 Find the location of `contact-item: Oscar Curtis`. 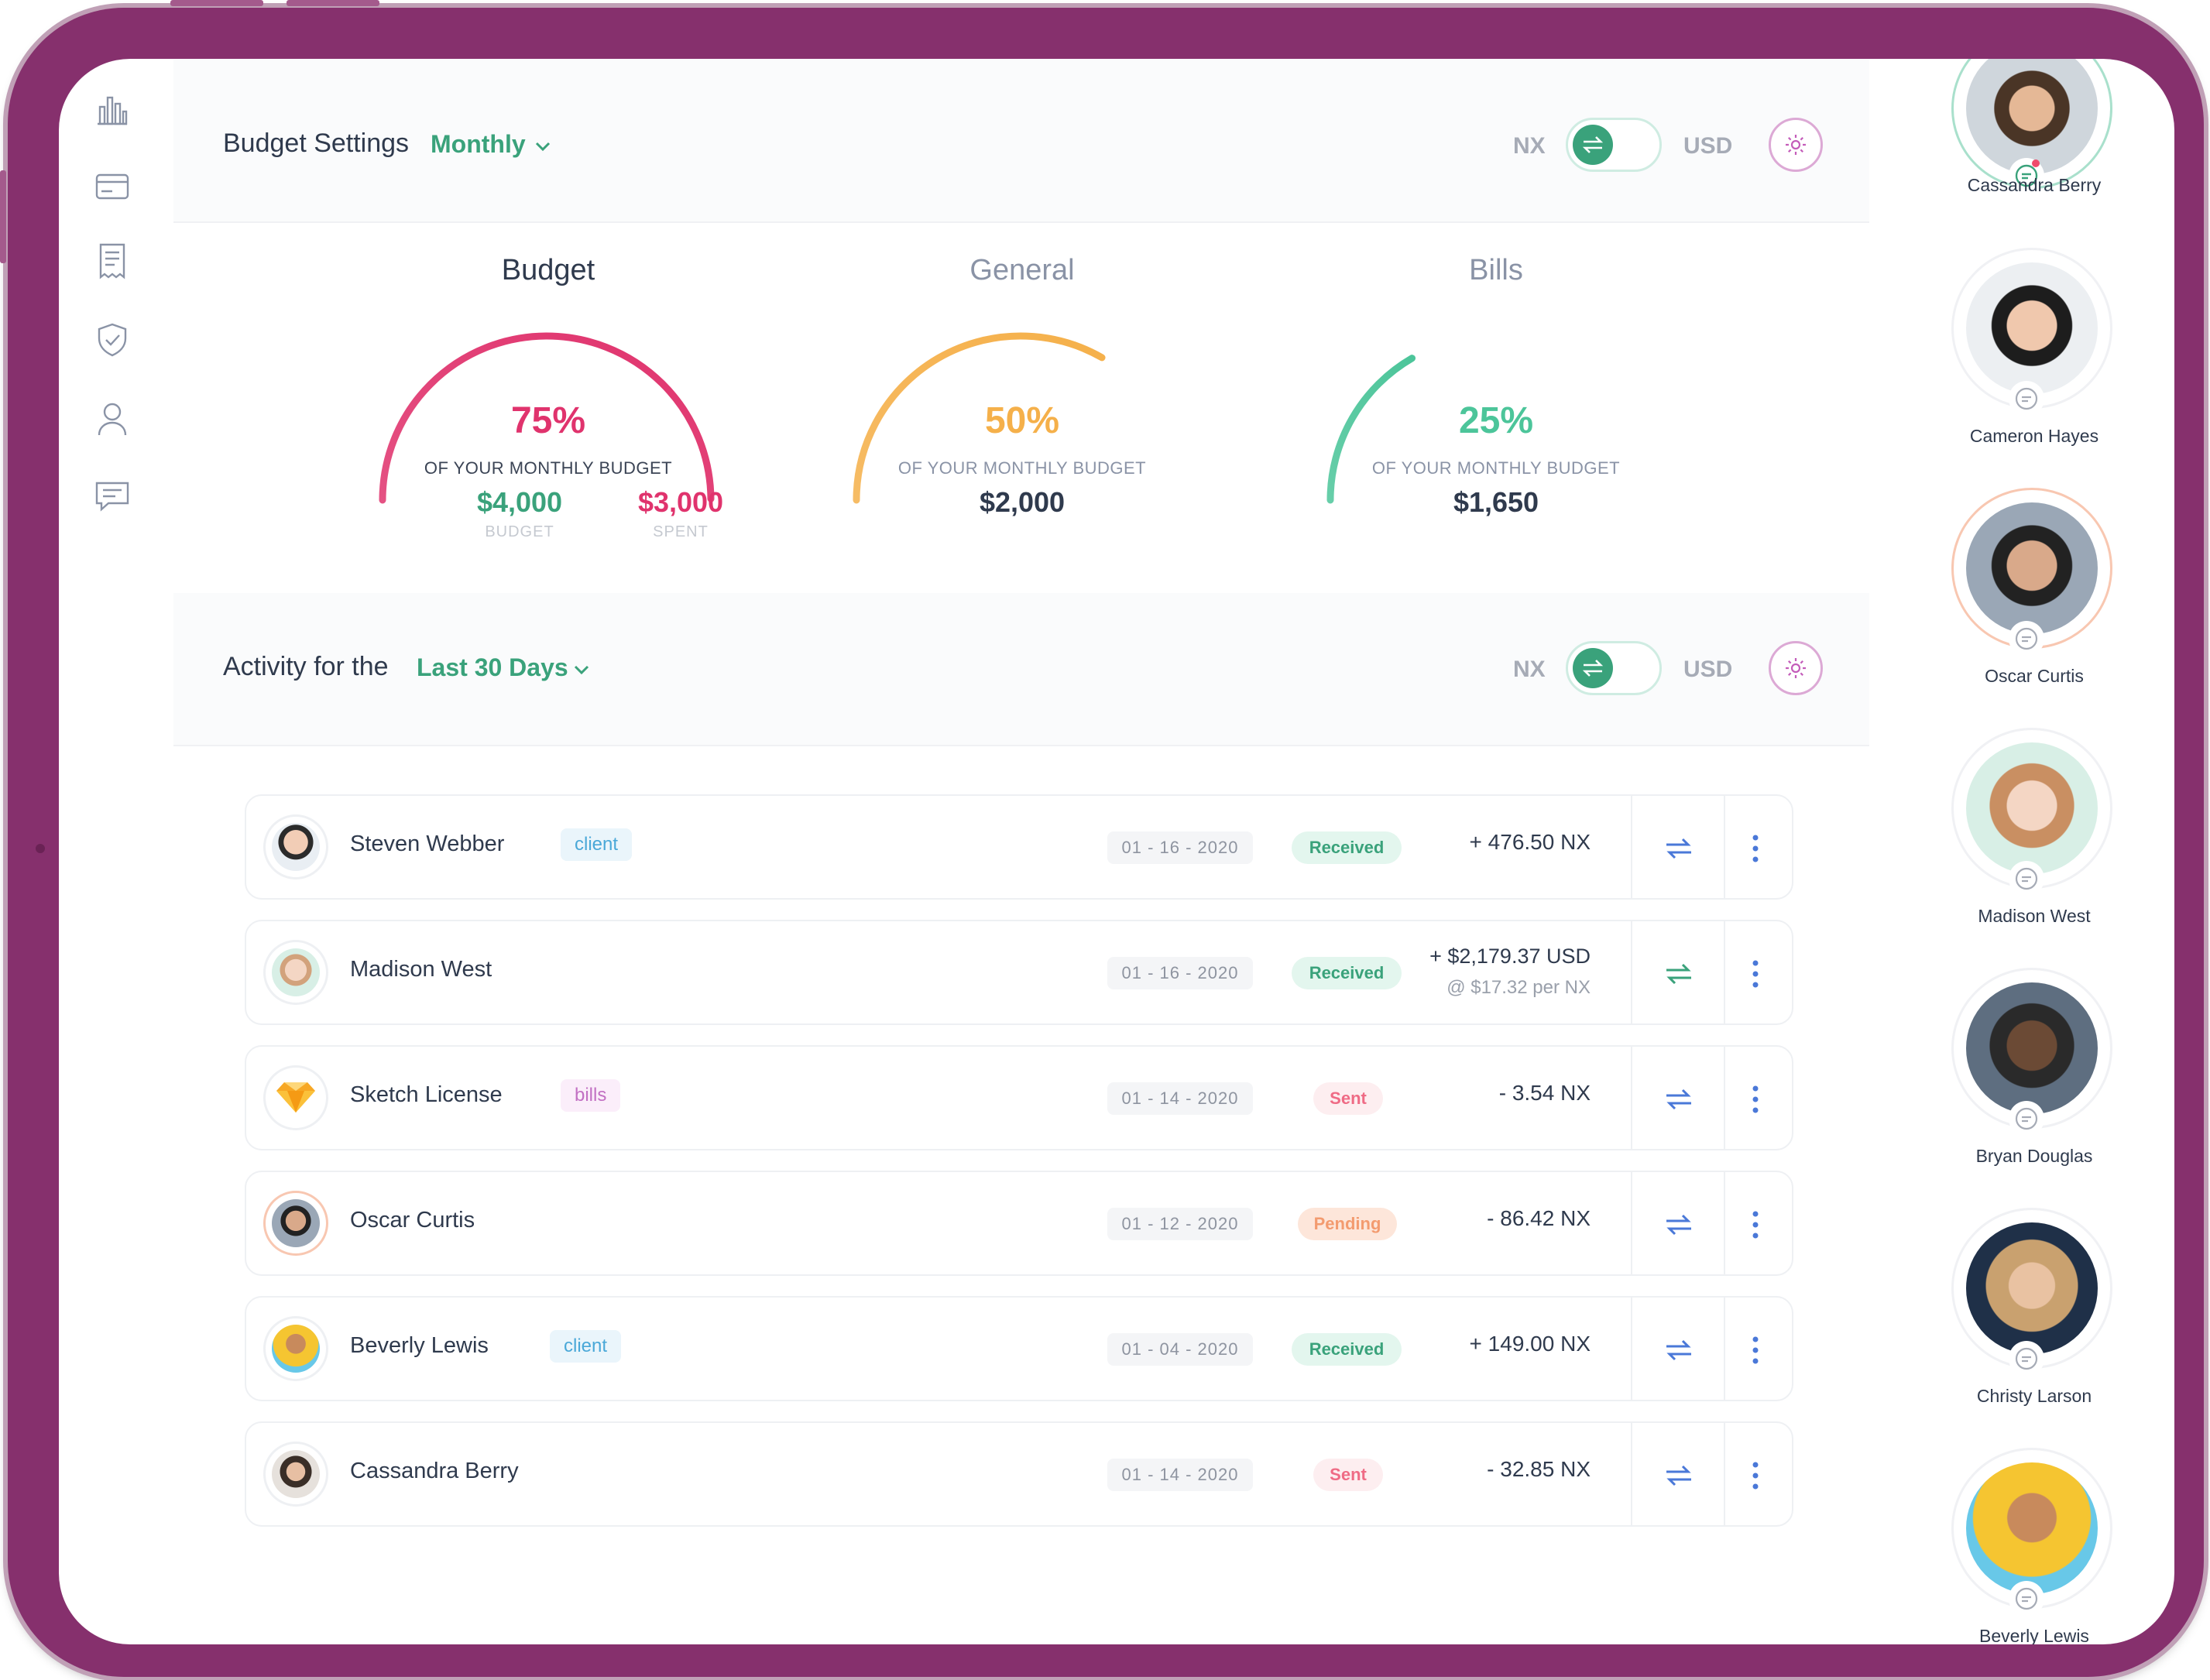

contact-item: Oscar Curtis is located at coordinates (2034, 588).